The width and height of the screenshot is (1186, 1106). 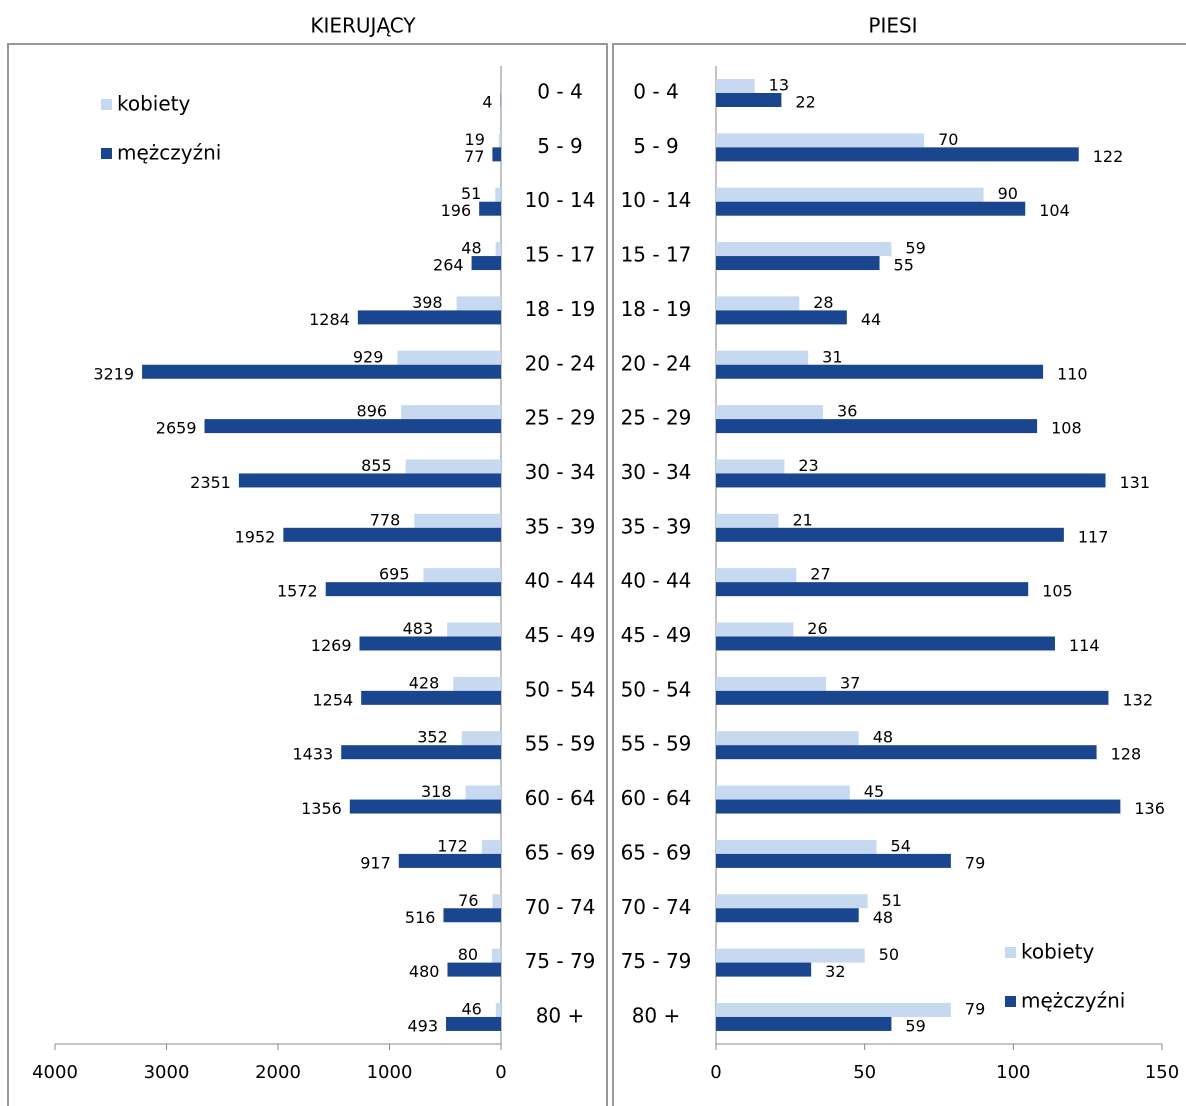 What do you see at coordinates (113, 373) in the screenshot?
I see `data-label: 3219` at bounding box center [113, 373].